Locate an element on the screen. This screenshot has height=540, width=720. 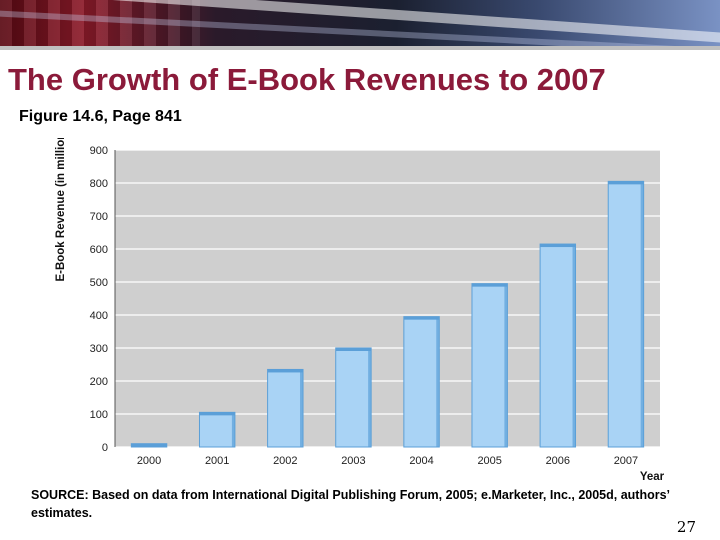
y-tick-label: 300 is located at coordinates (99, 349).